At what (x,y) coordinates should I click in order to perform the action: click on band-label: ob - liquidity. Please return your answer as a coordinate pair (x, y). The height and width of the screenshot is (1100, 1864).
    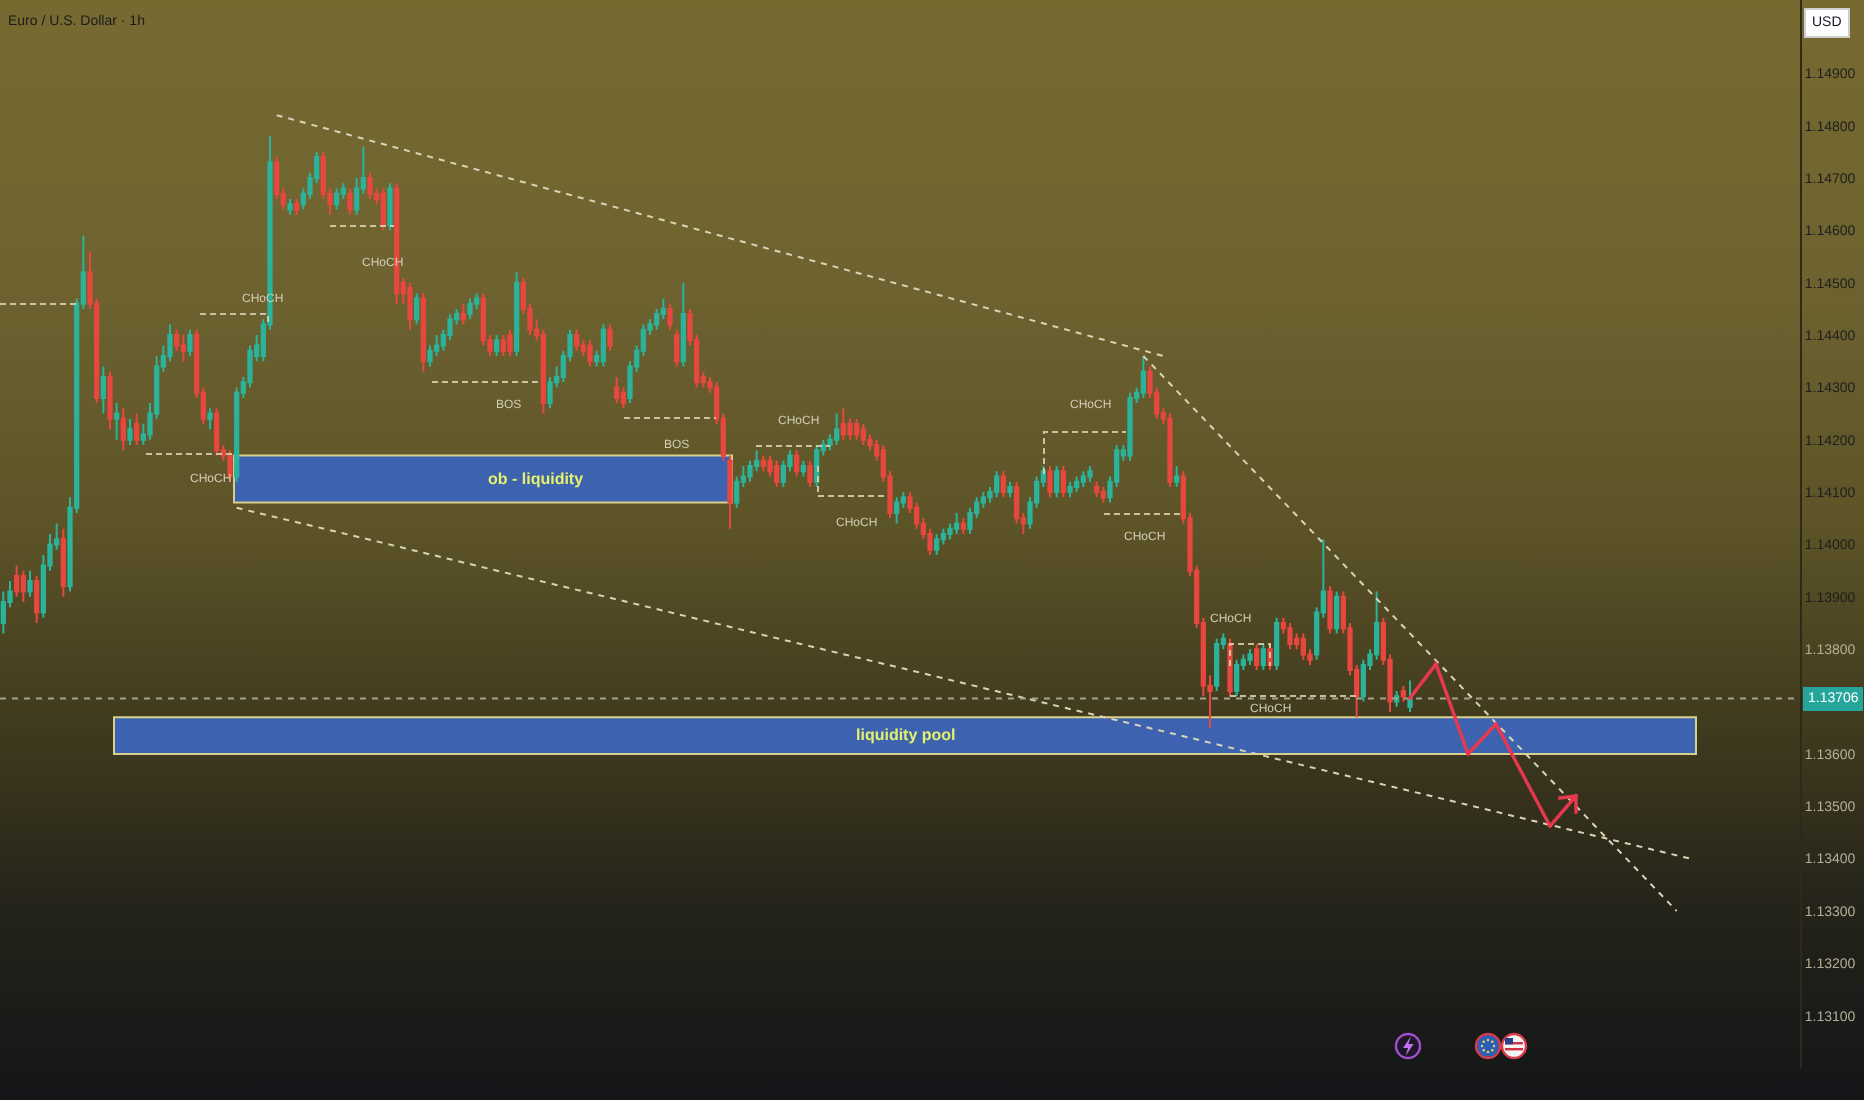
    Looking at the image, I should click on (536, 479).